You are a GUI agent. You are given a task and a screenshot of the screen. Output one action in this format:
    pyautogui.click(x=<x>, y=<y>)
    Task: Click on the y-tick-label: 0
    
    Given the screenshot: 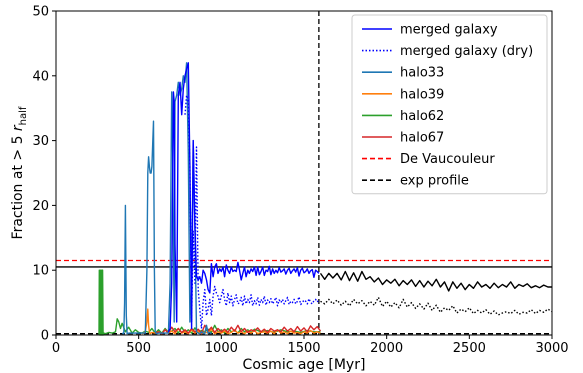 What is the action you would take?
    pyautogui.click(x=45, y=336)
    